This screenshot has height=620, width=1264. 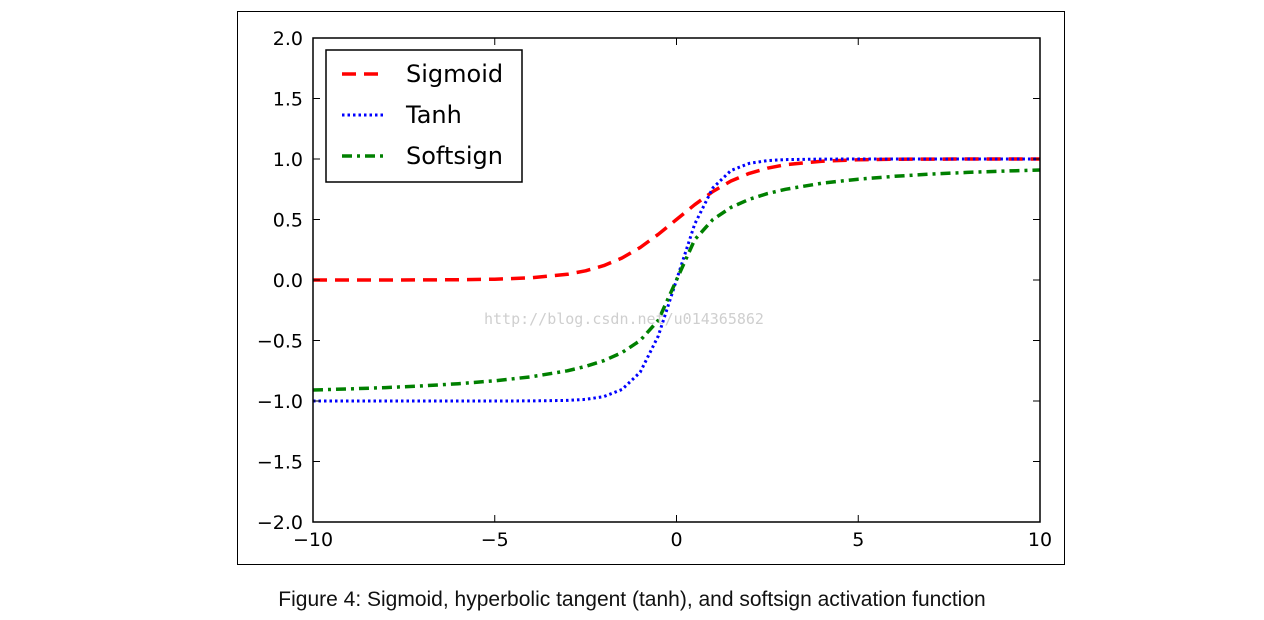 What do you see at coordinates (676, 219) in the screenshot?
I see `series-line-sigmoid` at bounding box center [676, 219].